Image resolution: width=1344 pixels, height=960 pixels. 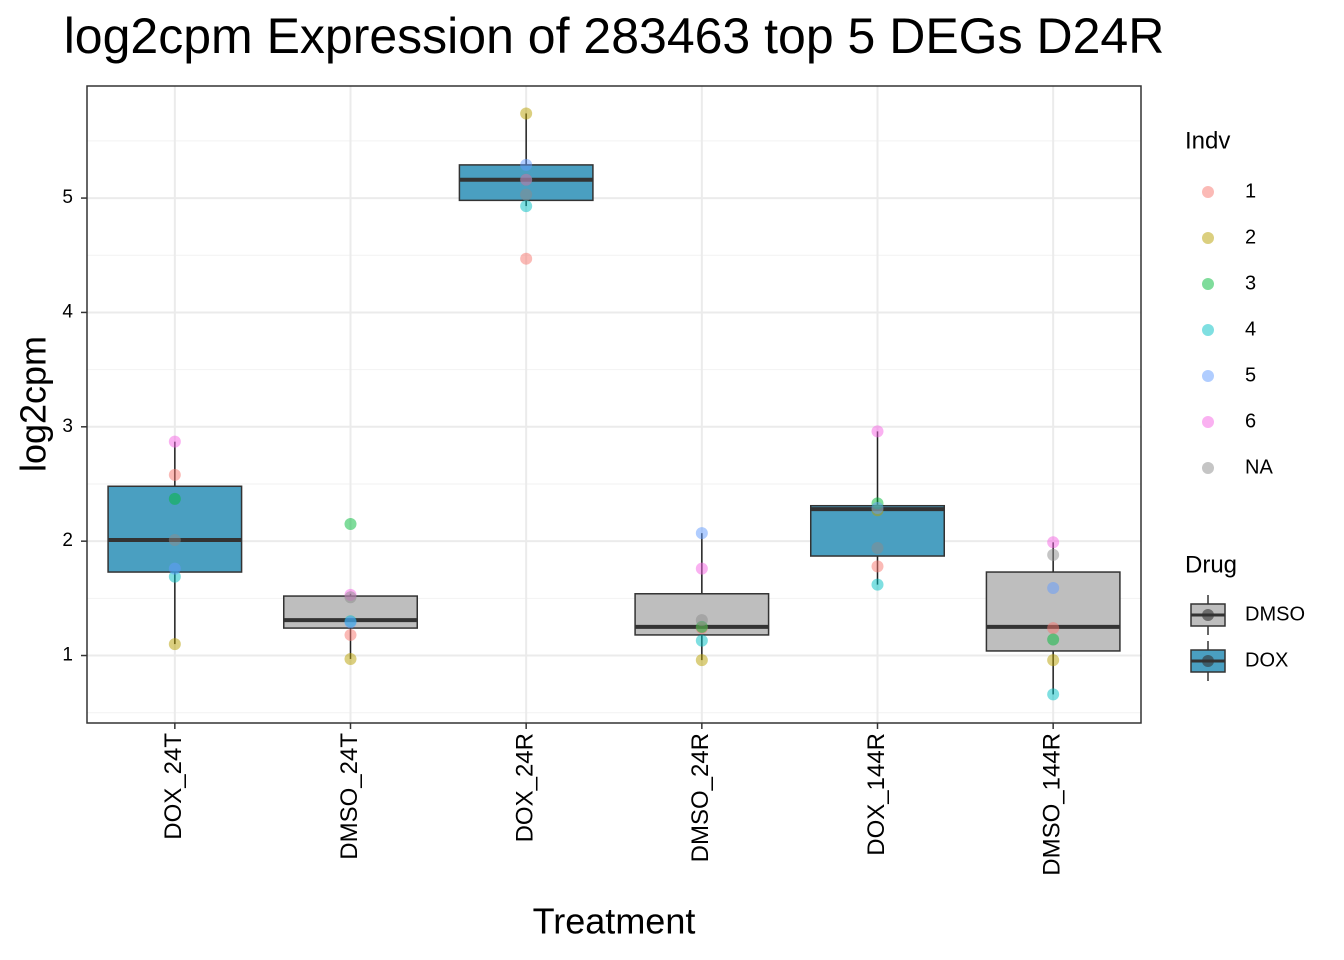 I want to click on x-tick-label: DMSO_144R, so click(x=1052, y=804).